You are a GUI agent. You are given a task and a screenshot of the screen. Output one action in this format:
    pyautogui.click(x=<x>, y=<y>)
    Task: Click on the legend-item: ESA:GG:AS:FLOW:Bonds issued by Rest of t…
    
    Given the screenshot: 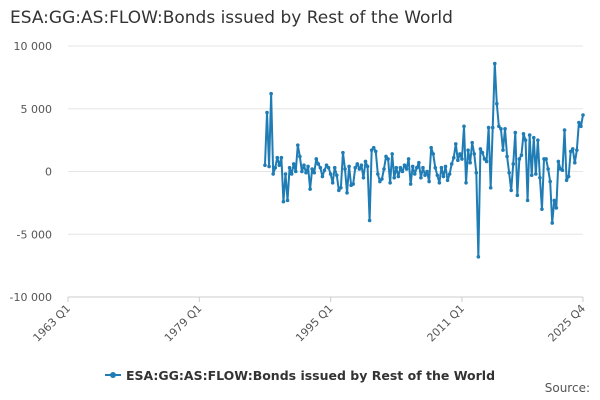 What is the action you would take?
    pyautogui.click(x=299, y=375)
    